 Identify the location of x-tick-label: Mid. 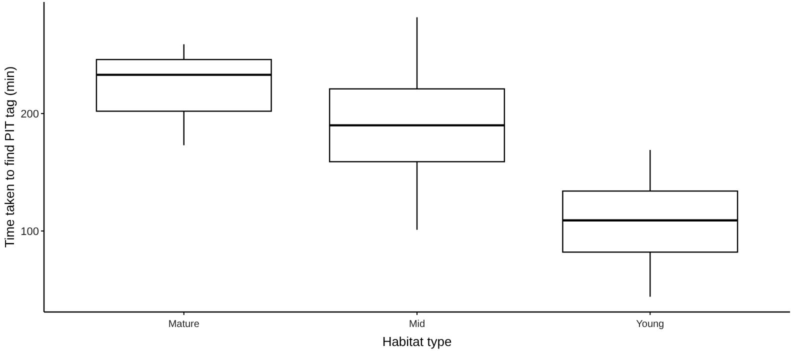
(417, 324).